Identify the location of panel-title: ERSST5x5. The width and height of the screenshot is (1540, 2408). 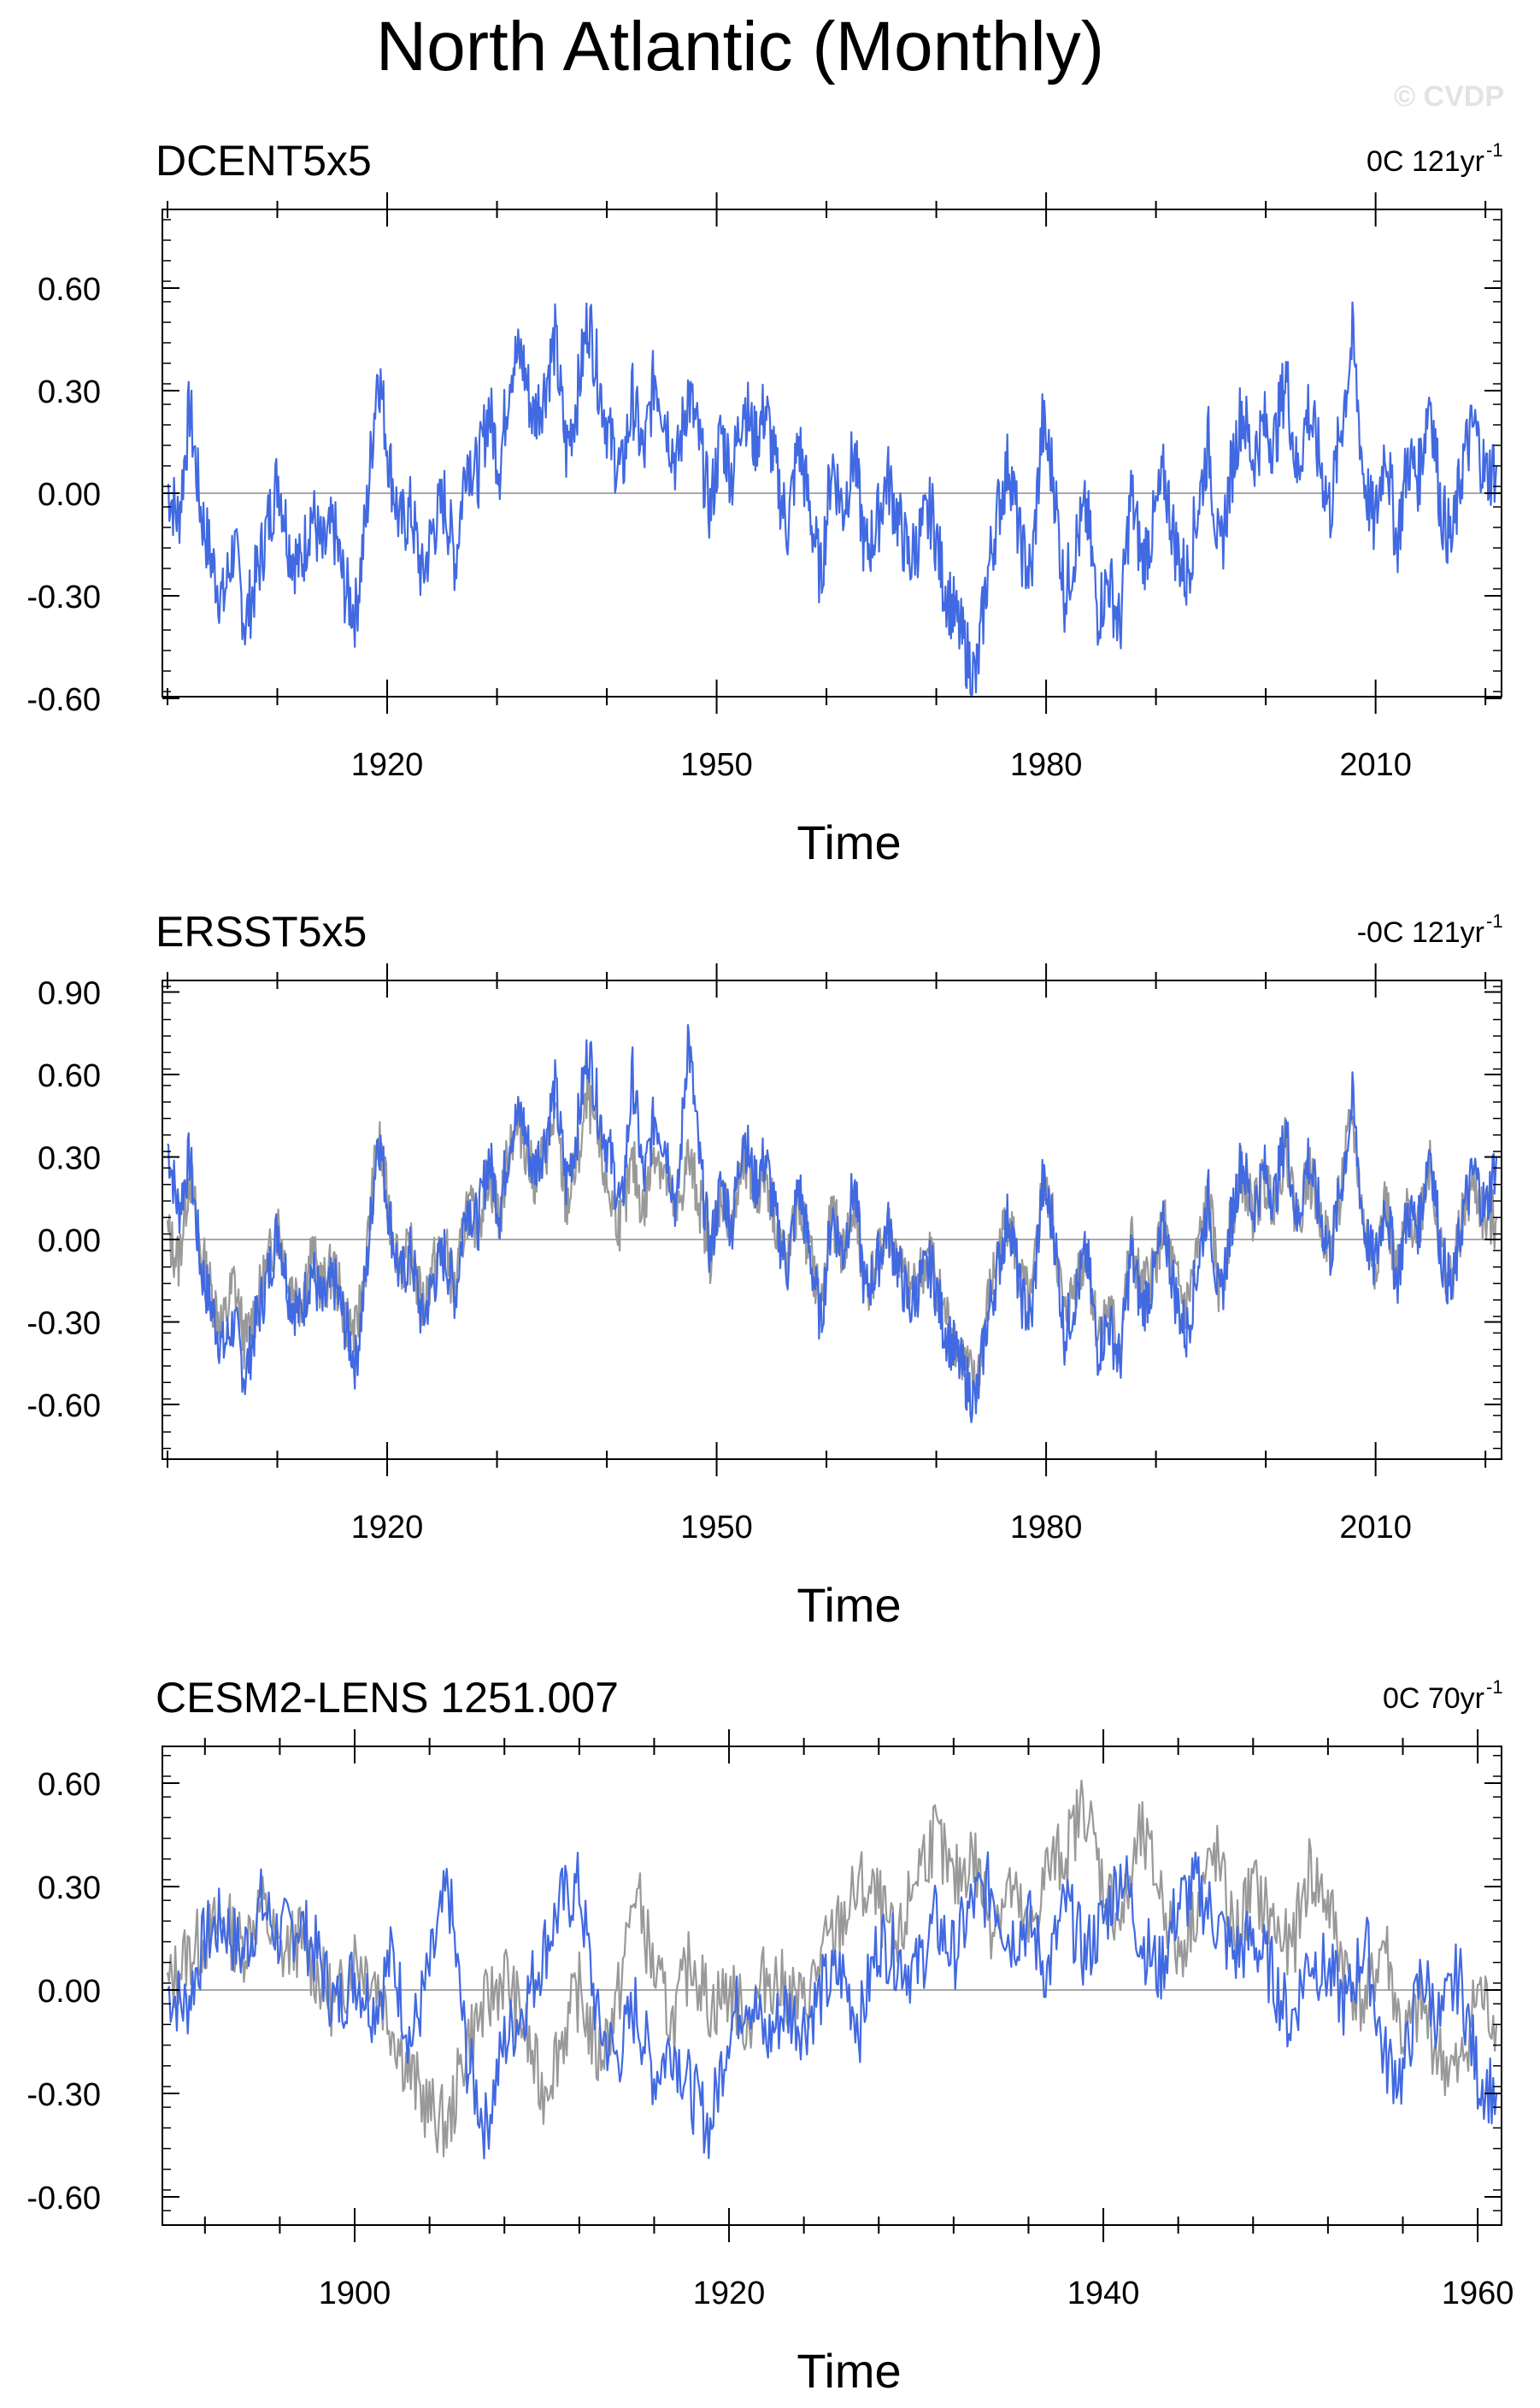
(261, 932).